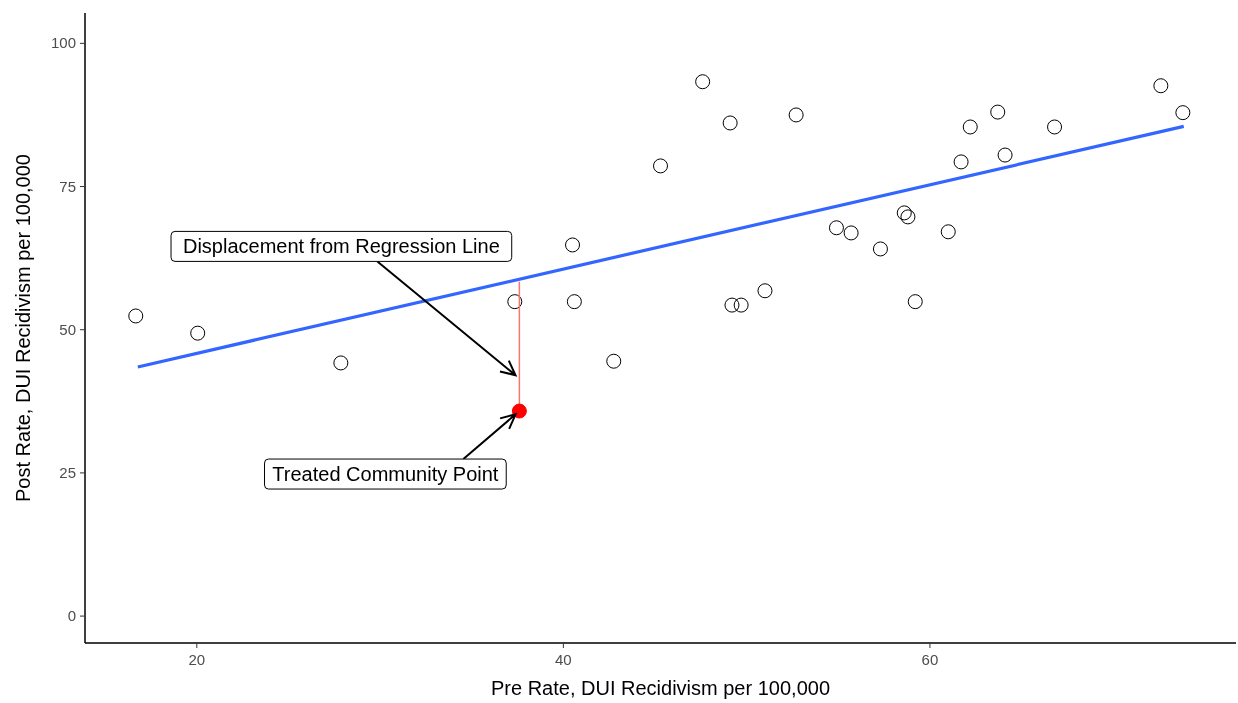 The height and width of the screenshot is (703, 1238). Describe the element at coordinates (67, 329) in the screenshot. I see `y-tick-label: 50` at that location.